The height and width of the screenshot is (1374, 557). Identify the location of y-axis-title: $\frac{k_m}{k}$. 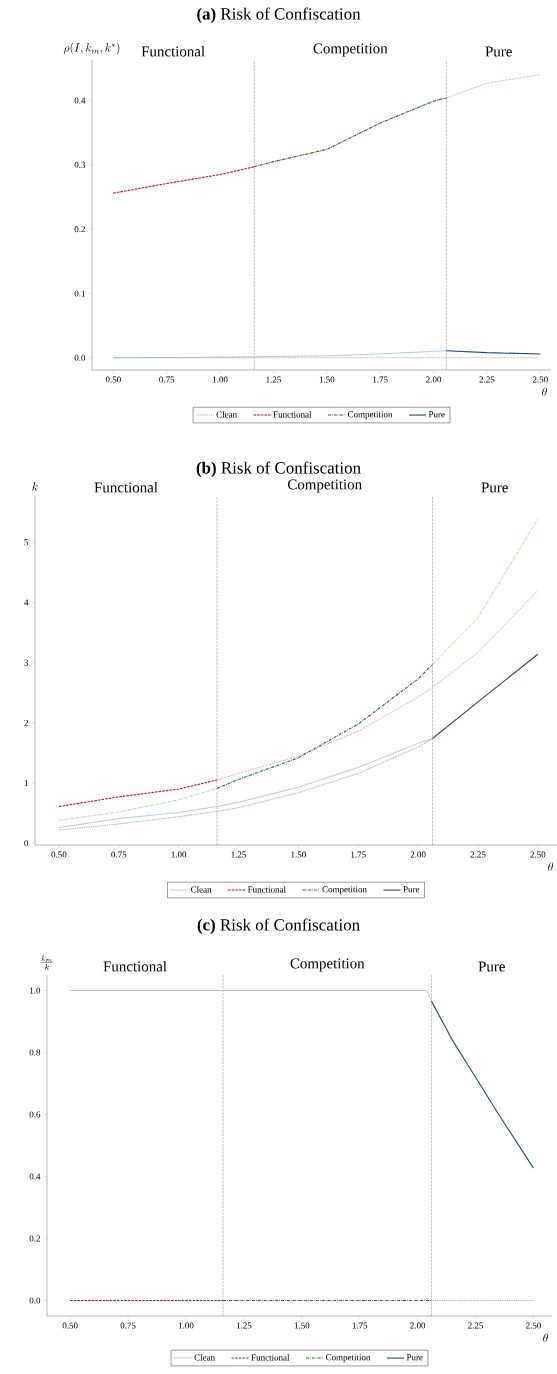
(47, 962).